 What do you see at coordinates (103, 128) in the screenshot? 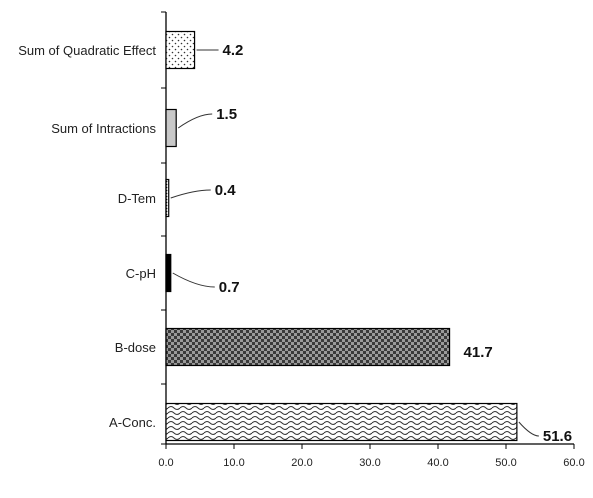
I see `category-label: Sum of Intractions` at bounding box center [103, 128].